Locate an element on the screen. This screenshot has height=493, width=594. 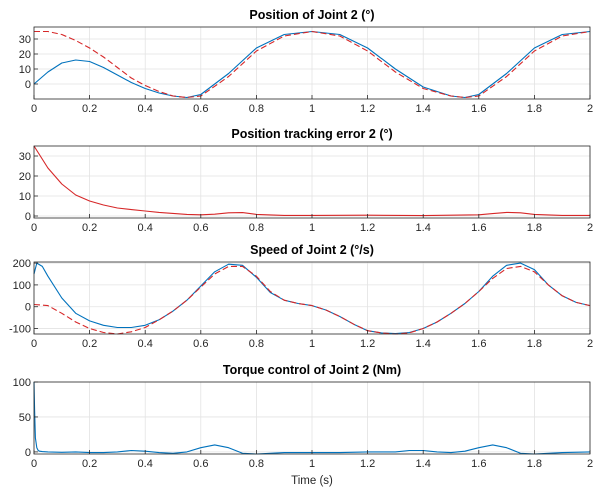
x-axis-label: Time (s) is located at coordinates (312, 481).